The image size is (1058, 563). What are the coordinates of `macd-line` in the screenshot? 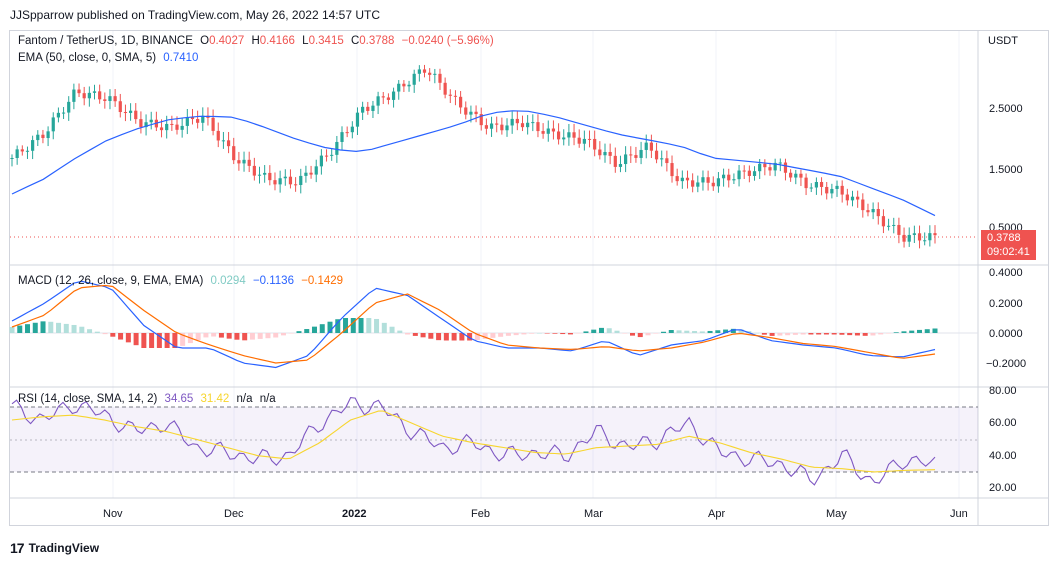 It's located at (473, 324).